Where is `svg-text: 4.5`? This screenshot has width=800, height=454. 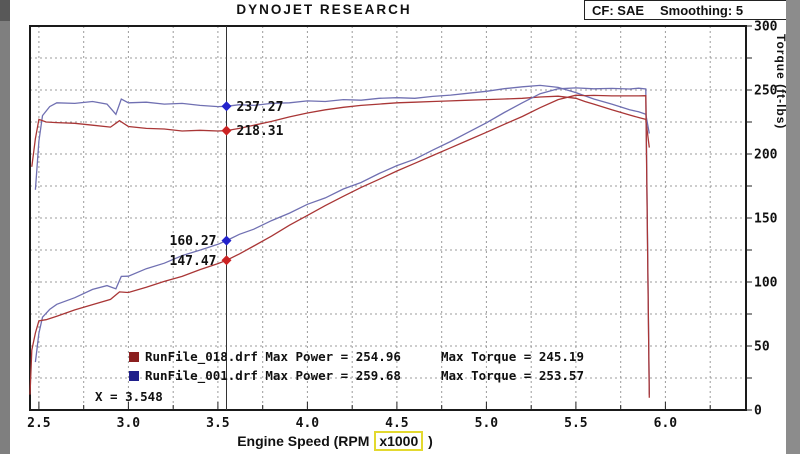
svg-text: 4.5 is located at coordinates (396, 423).